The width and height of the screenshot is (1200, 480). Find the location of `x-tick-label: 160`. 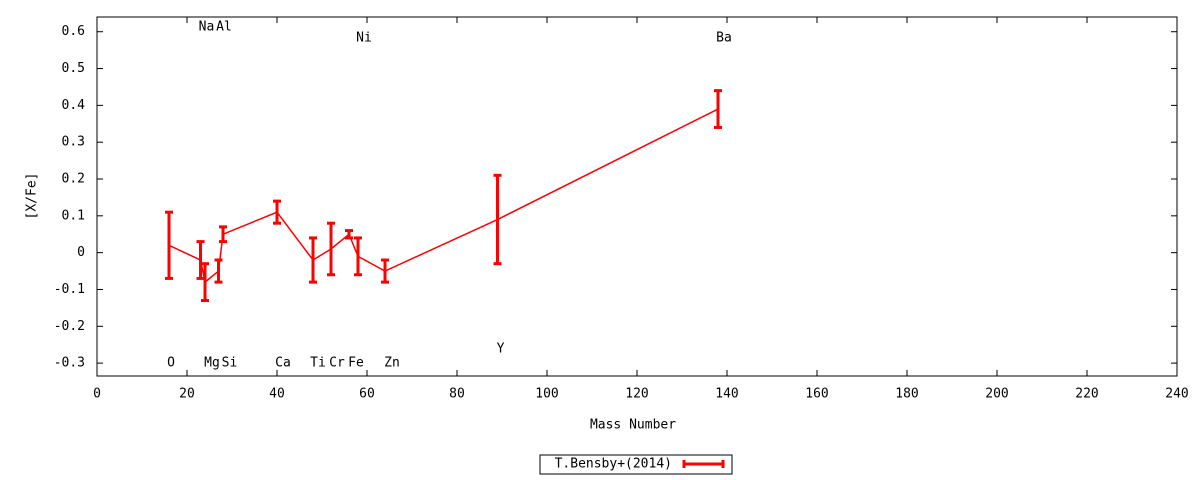

x-tick-label: 160 is located at coordinates (816, 394).